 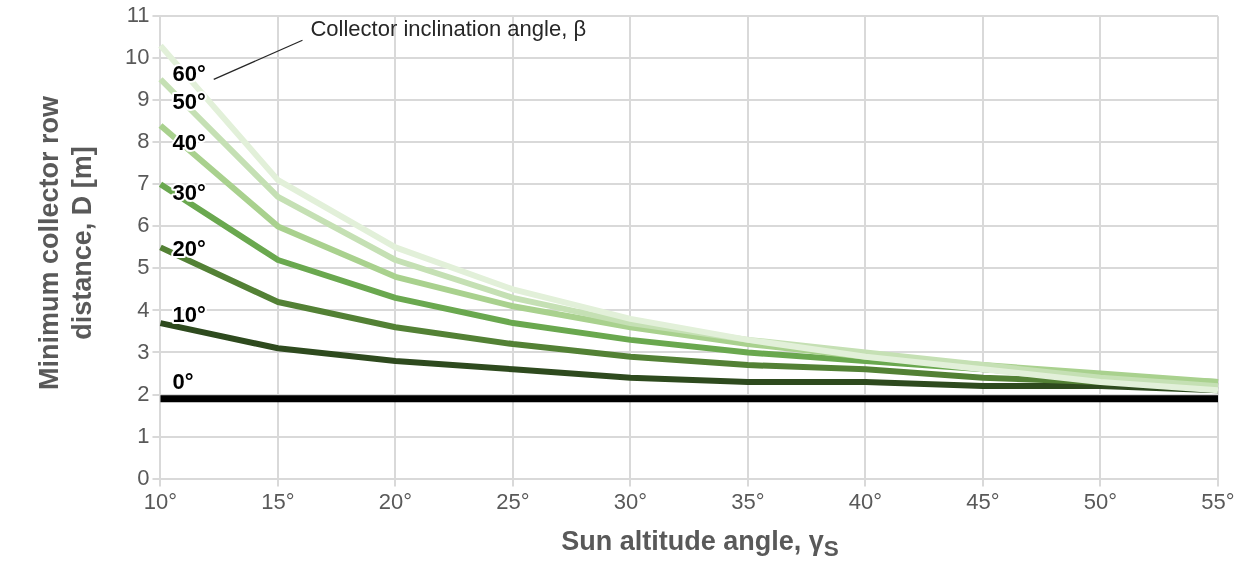 I want to click on x-tick-label: 25°, so click(x=513, y=501).